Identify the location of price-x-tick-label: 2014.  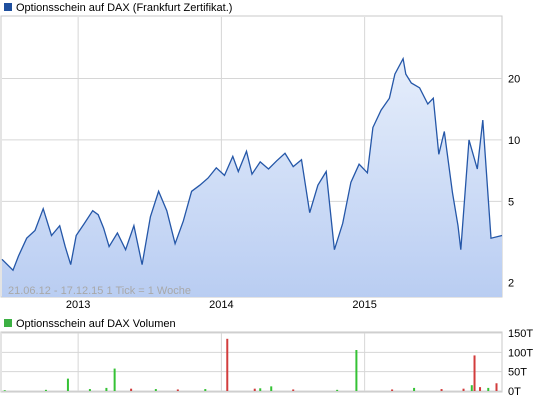
(221, 305).